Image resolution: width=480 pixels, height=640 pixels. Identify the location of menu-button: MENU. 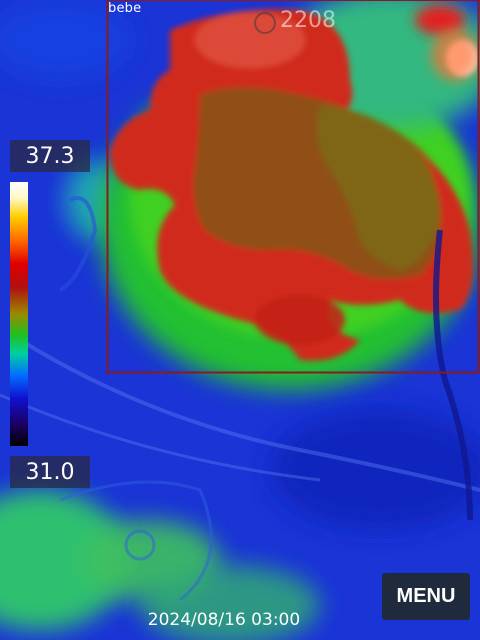
(426, 596).